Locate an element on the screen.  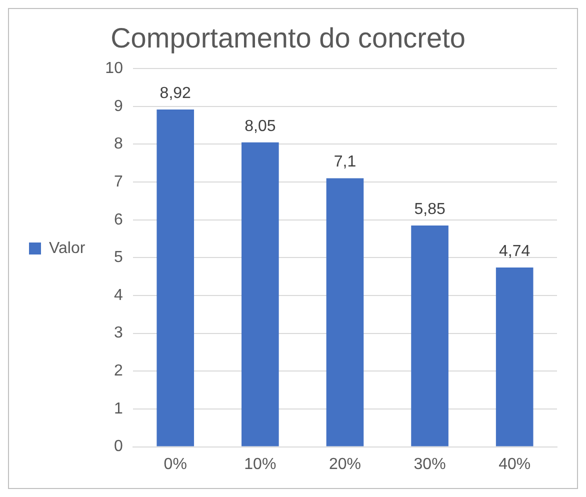
y-tick-label: 9 is located at coordinates (119, 106).